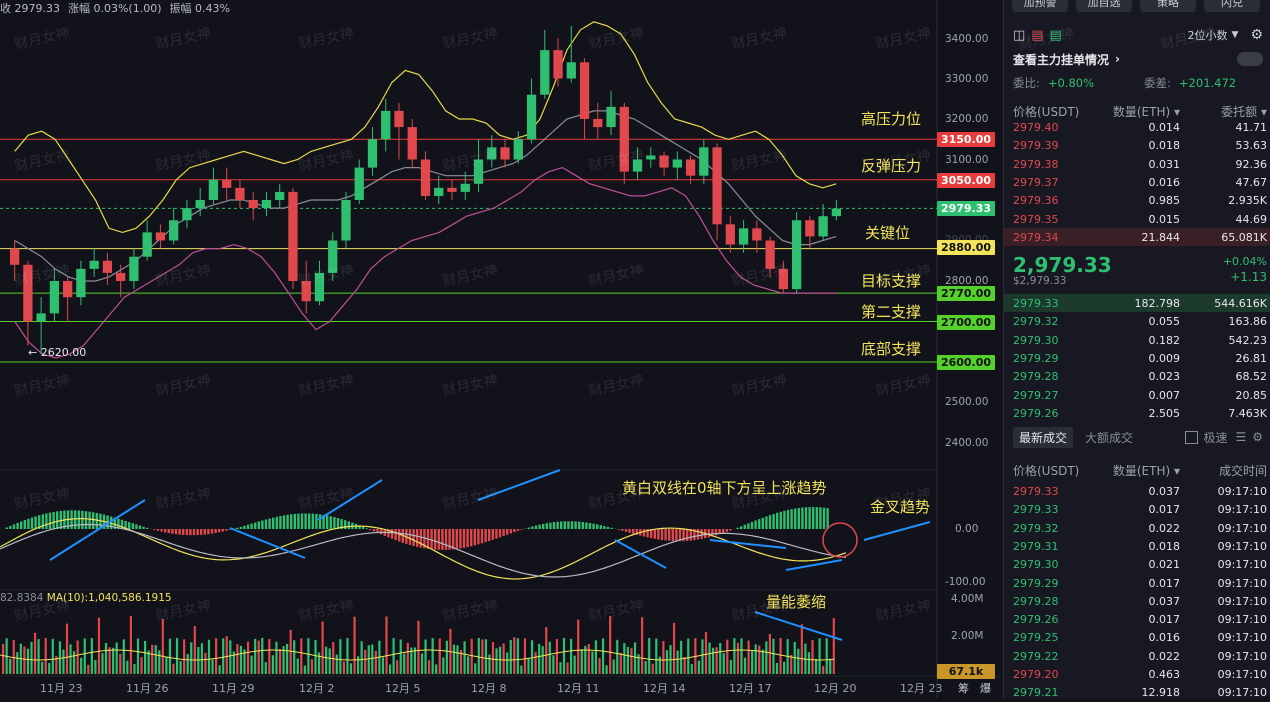 The height and width of the screenshot is (702, 1270). Describe the element at coordinates (1235, 35) in the screenshot. I see `chevron-down-icon: ▼` at that location.